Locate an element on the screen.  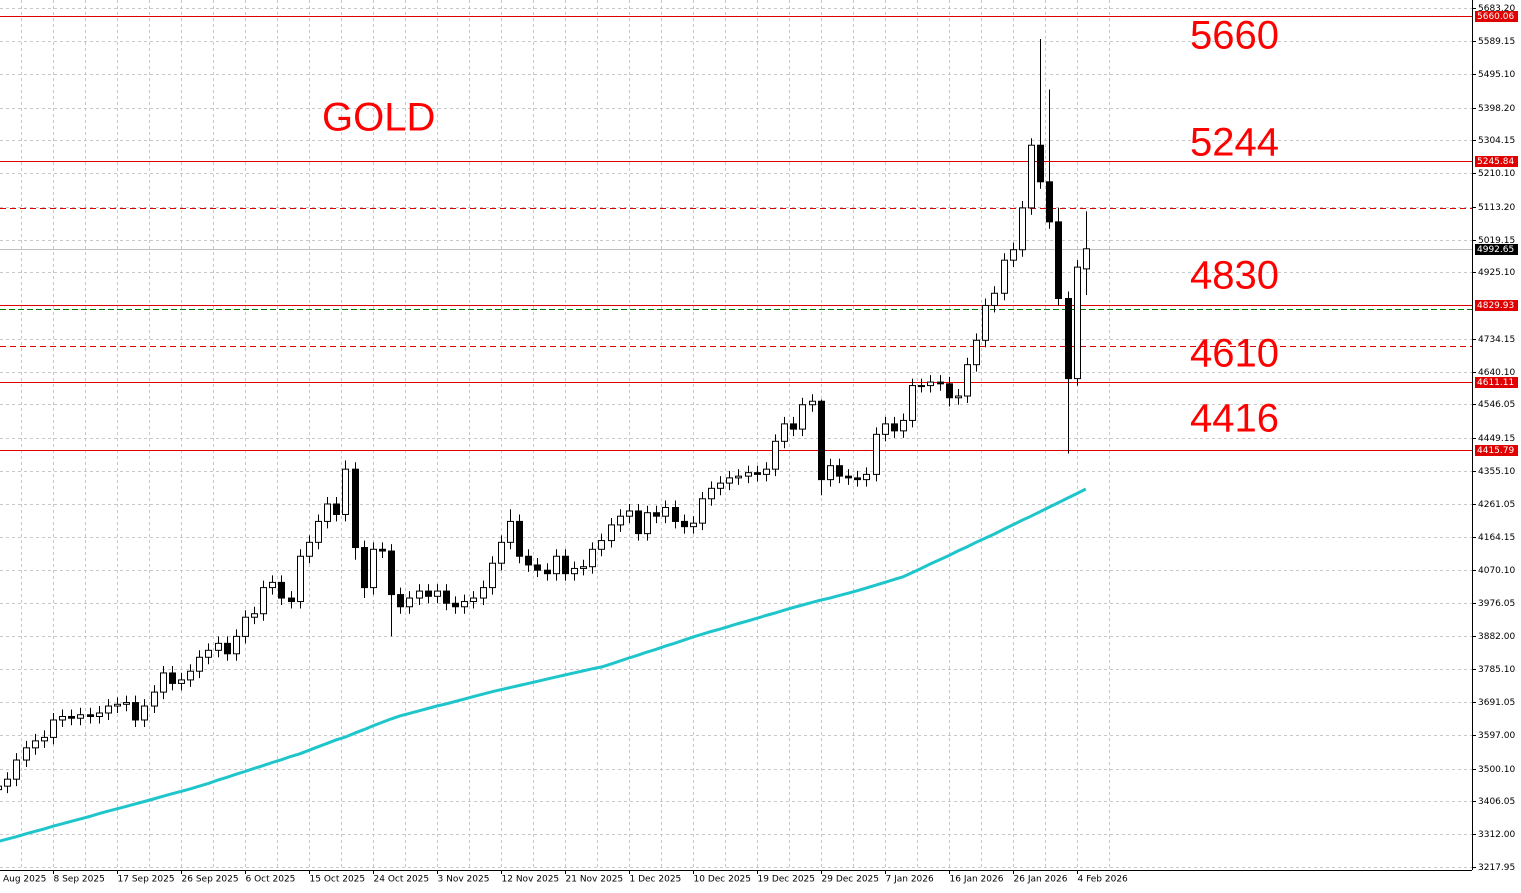
price-tag-label: 5660.06 is located at coordinates (1495, 17).